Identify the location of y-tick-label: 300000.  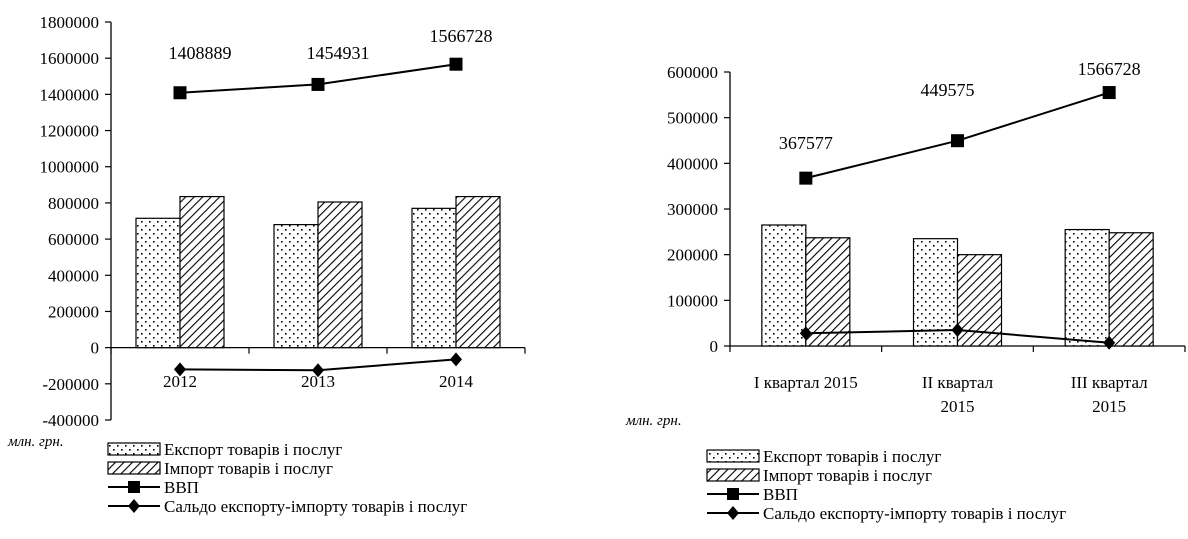
(692, 209).